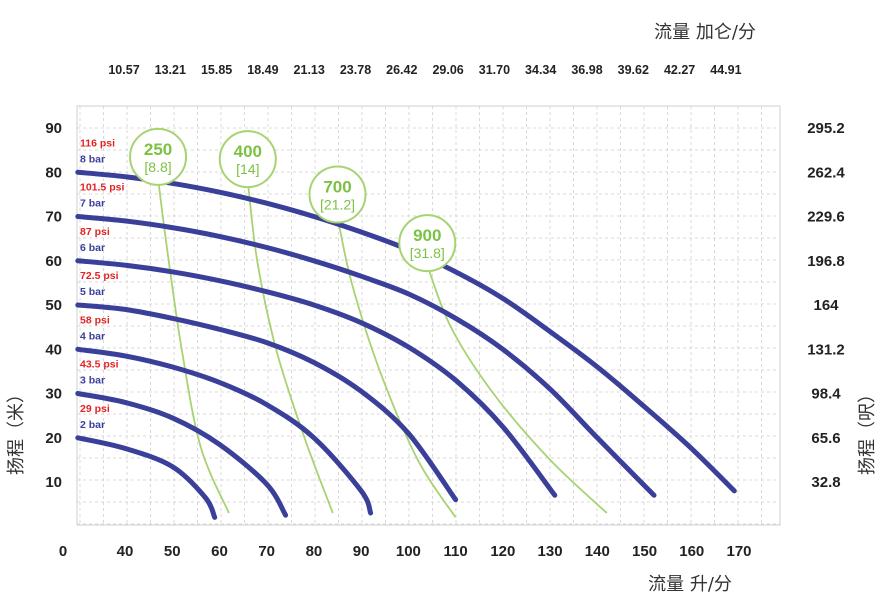  Describe the element at coordinates (97, 143) in the screenshot. I see `psi-label: 116 psi` at that location.